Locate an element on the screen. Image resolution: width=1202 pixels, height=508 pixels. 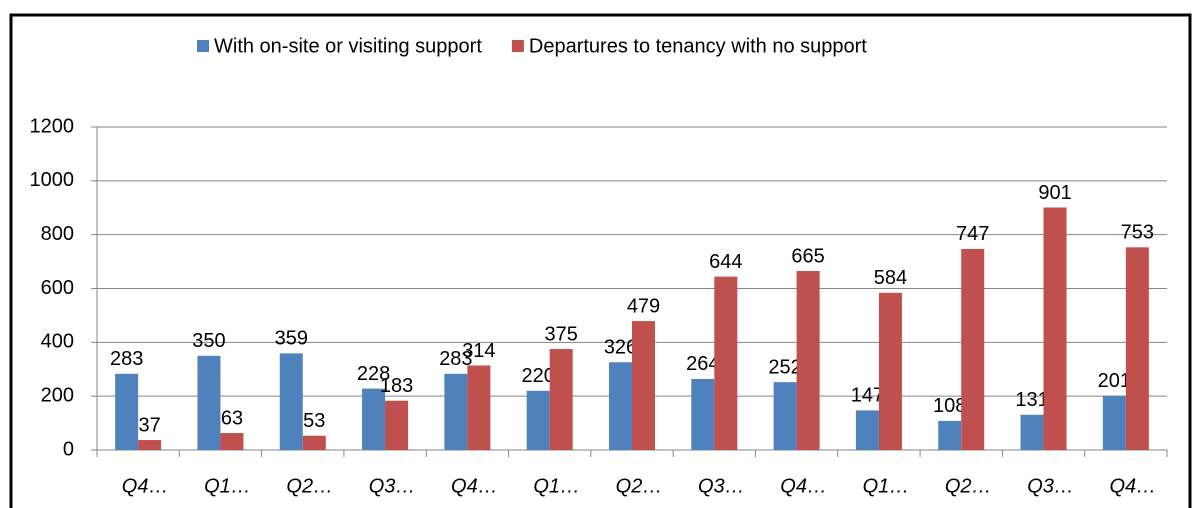
data-label: 375 is located at coordinates (561, 334).